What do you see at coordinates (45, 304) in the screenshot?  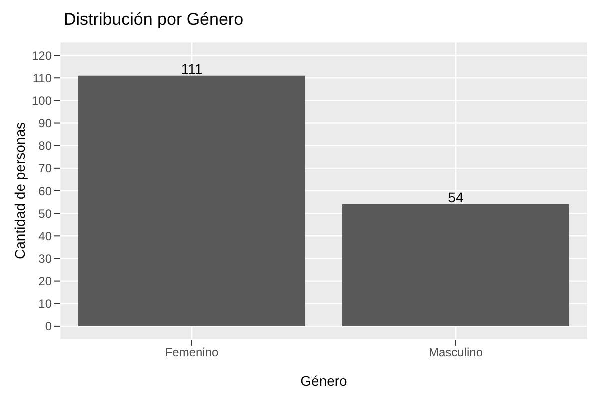 I see `y-tick-label: 10` at bounding box center [45, 304].